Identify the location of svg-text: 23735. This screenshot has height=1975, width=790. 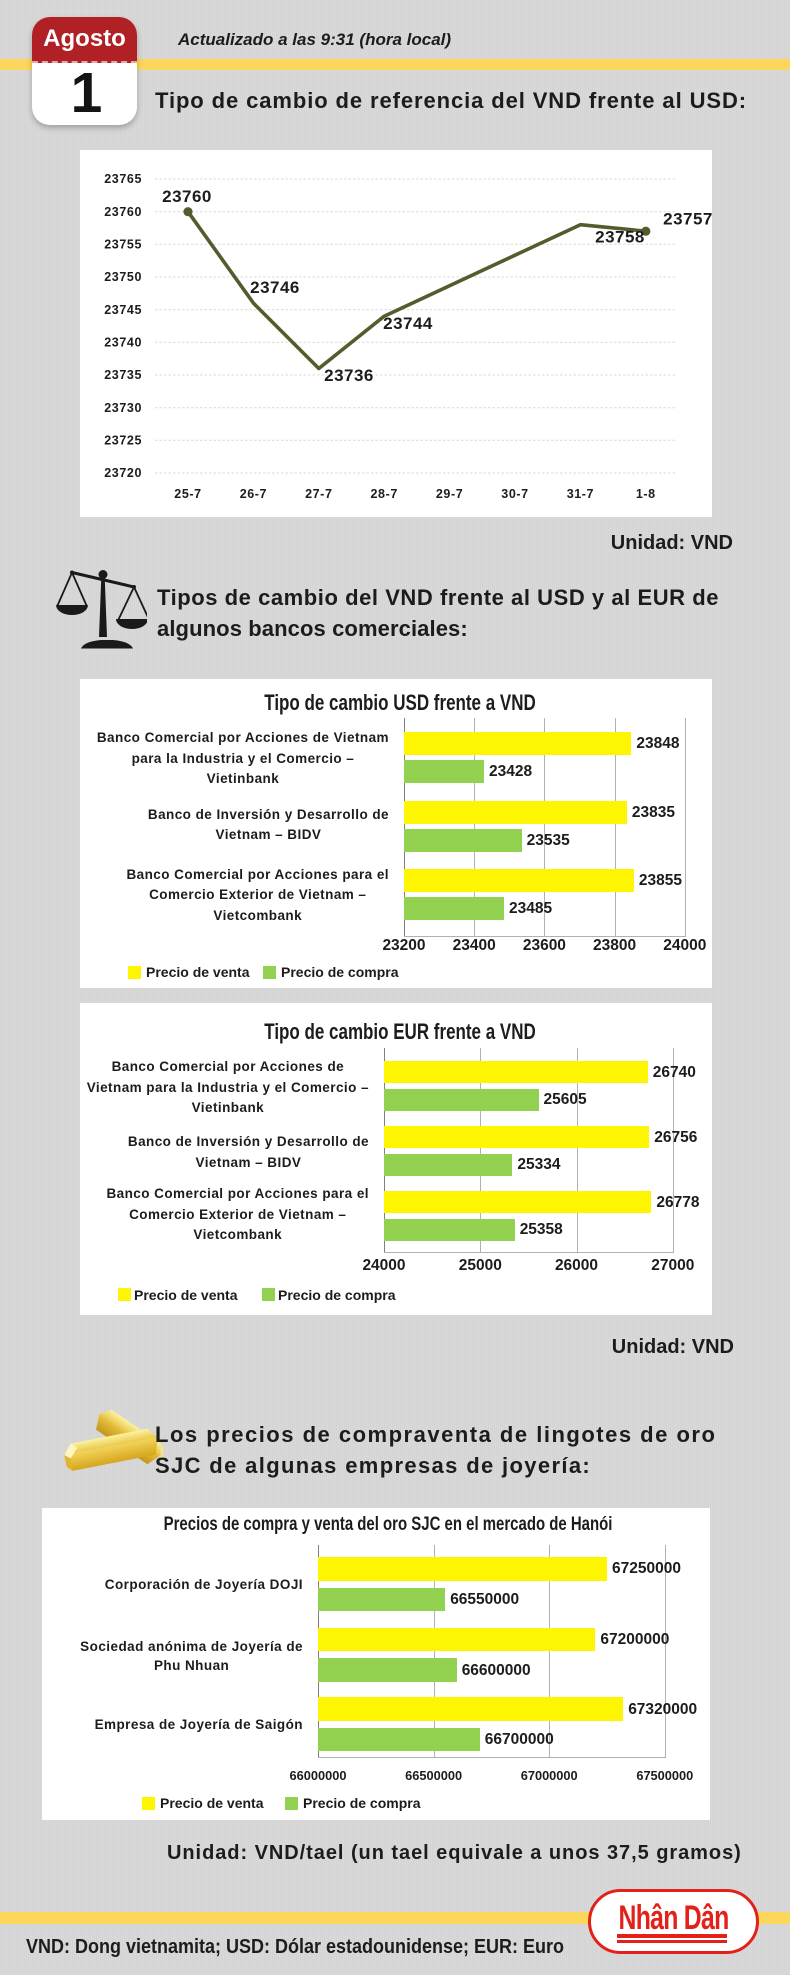
(123, 375).